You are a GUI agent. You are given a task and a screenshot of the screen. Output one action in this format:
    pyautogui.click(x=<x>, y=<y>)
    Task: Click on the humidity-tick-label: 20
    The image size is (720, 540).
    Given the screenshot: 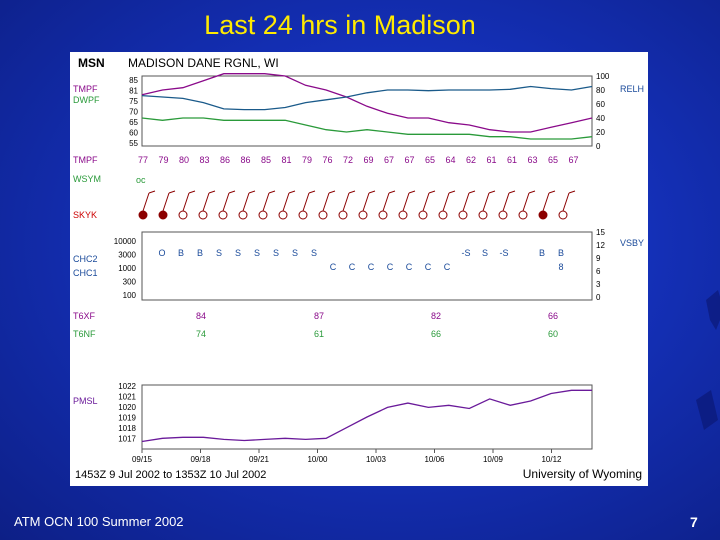 What is the action you would take?
    pyautogui.click(x=600, y=132)
    